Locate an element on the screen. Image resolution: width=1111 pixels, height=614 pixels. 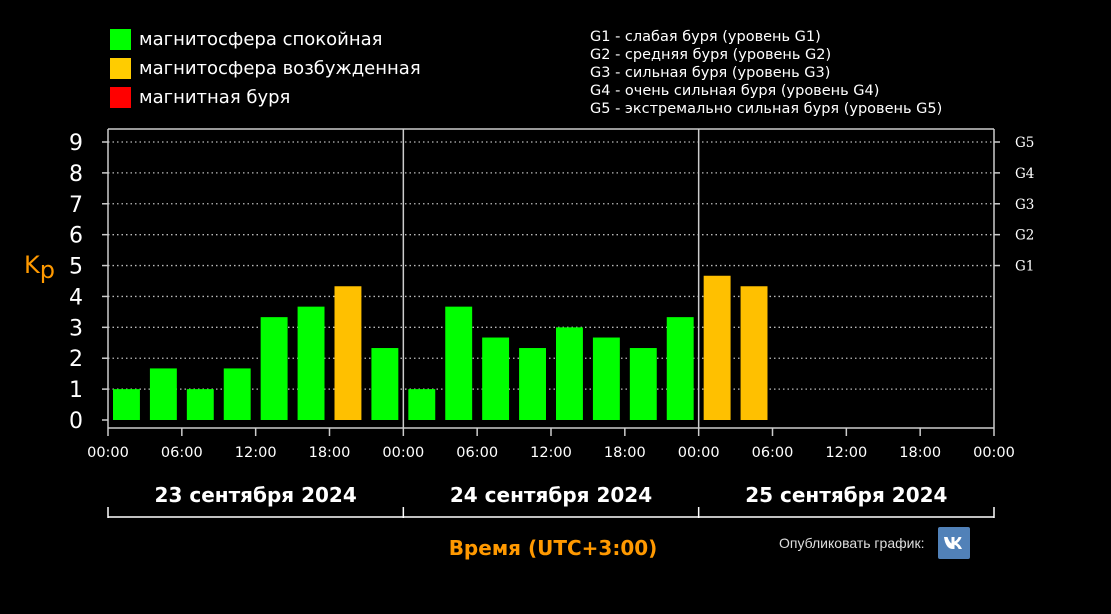
publish-section: Опубликовать график: is located at coordinates (875, 543).